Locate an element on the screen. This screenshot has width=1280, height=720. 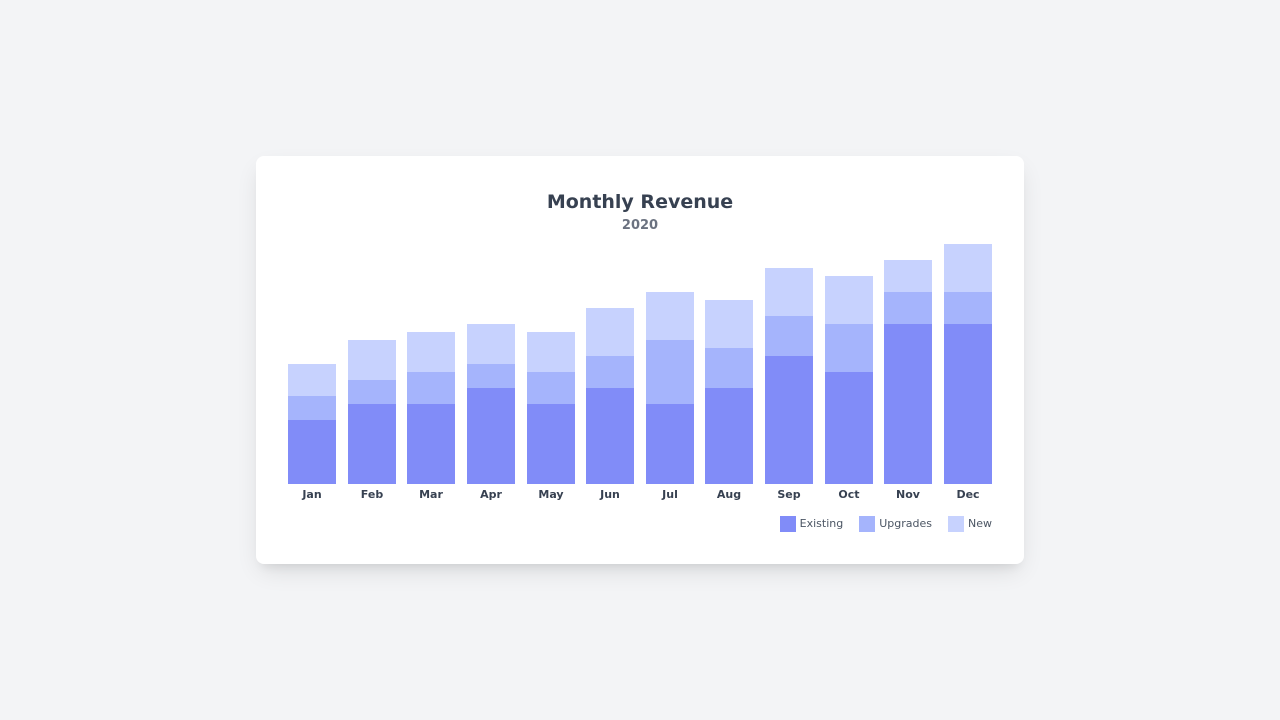
chart-subtitle: 2020 is located at coordinates (640, 225).